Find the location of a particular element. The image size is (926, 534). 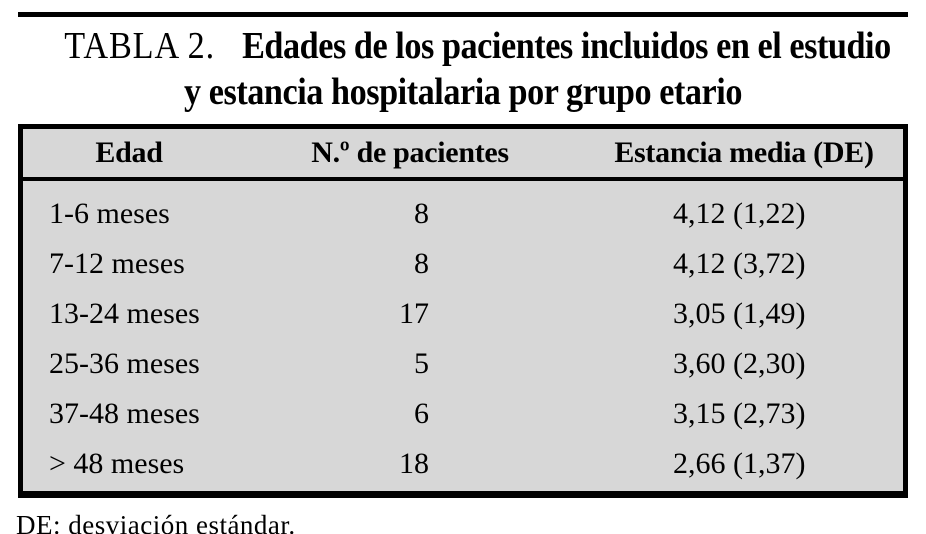

patients-cell: 6 is located at coordinates (421, 413).